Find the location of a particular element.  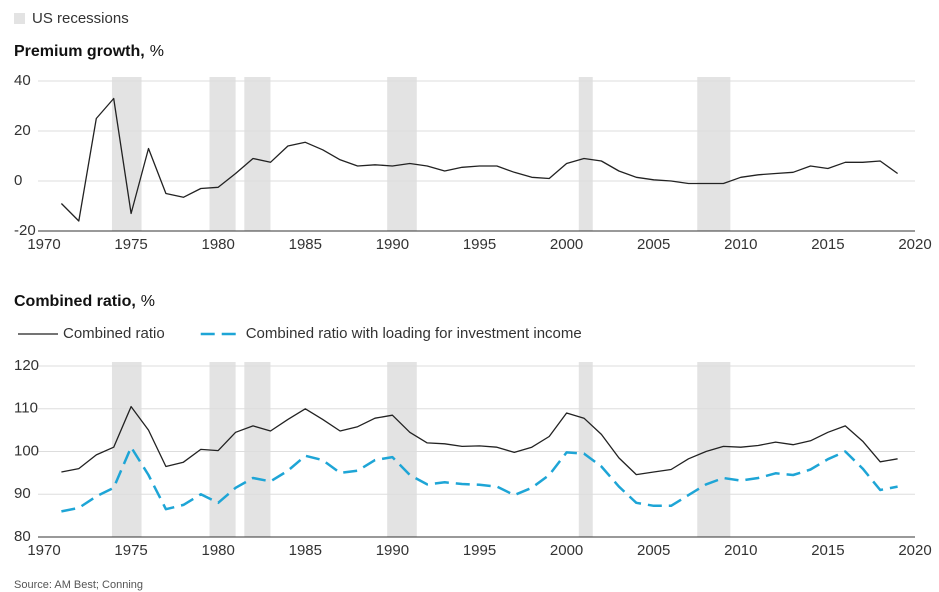

source-note: Source: AM Best; Conning is located at coordinates (78, 585).